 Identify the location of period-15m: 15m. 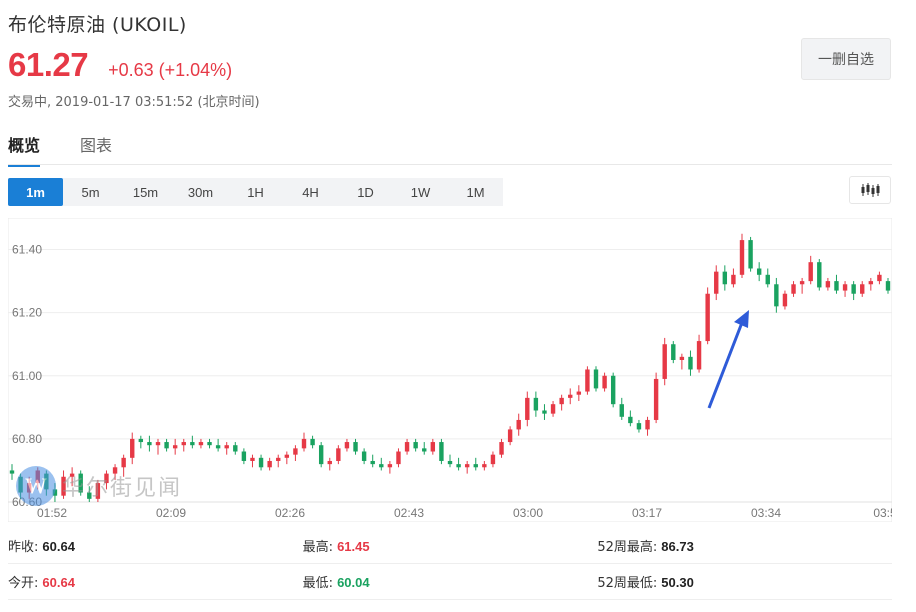
(145, 192).